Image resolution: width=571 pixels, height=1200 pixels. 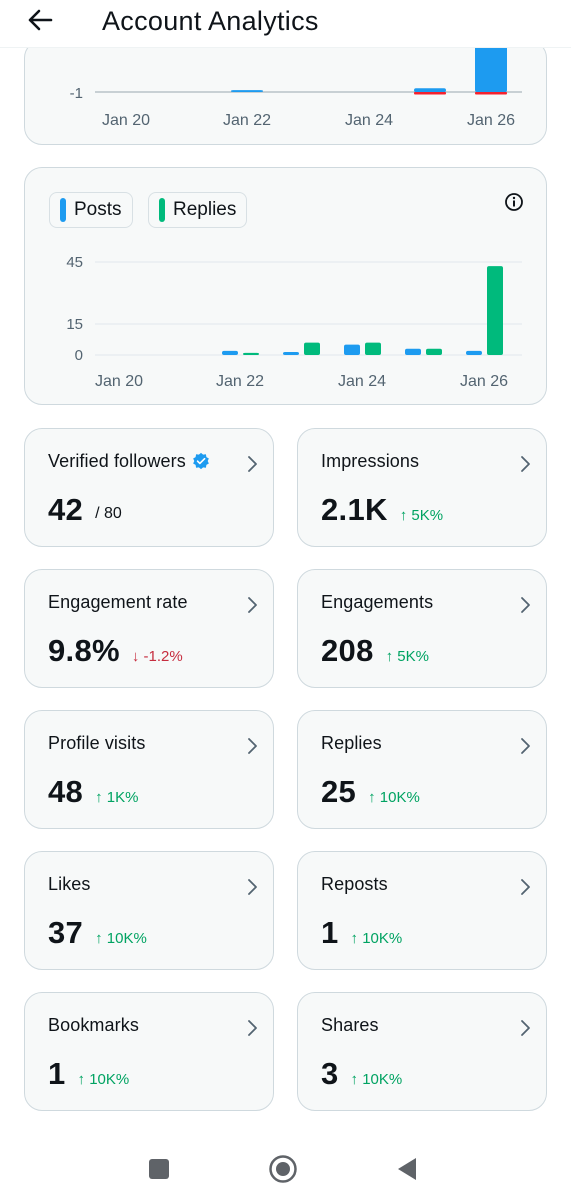 I want to click on chart-main-ytick: 15, so click(x=74, y=324).